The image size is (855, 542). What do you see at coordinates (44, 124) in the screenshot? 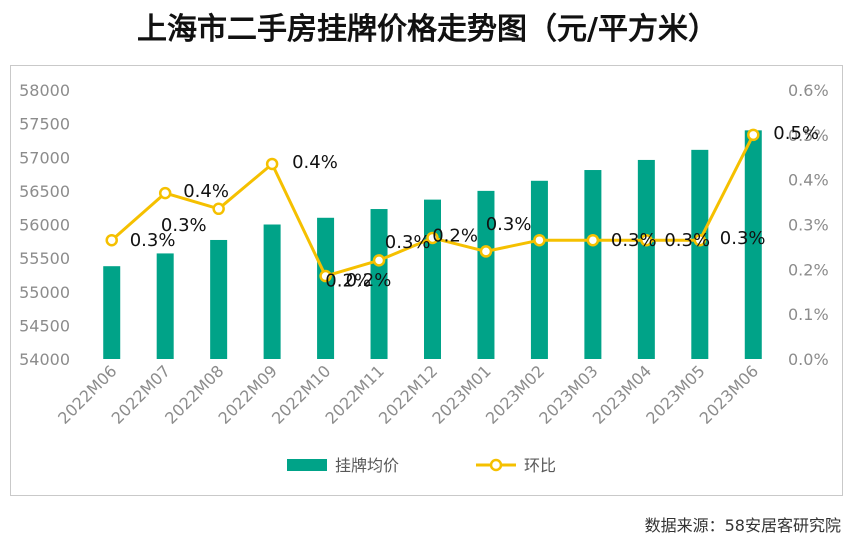
I see `y-left-tick-label: 57500` at bounding box center [44, 124].